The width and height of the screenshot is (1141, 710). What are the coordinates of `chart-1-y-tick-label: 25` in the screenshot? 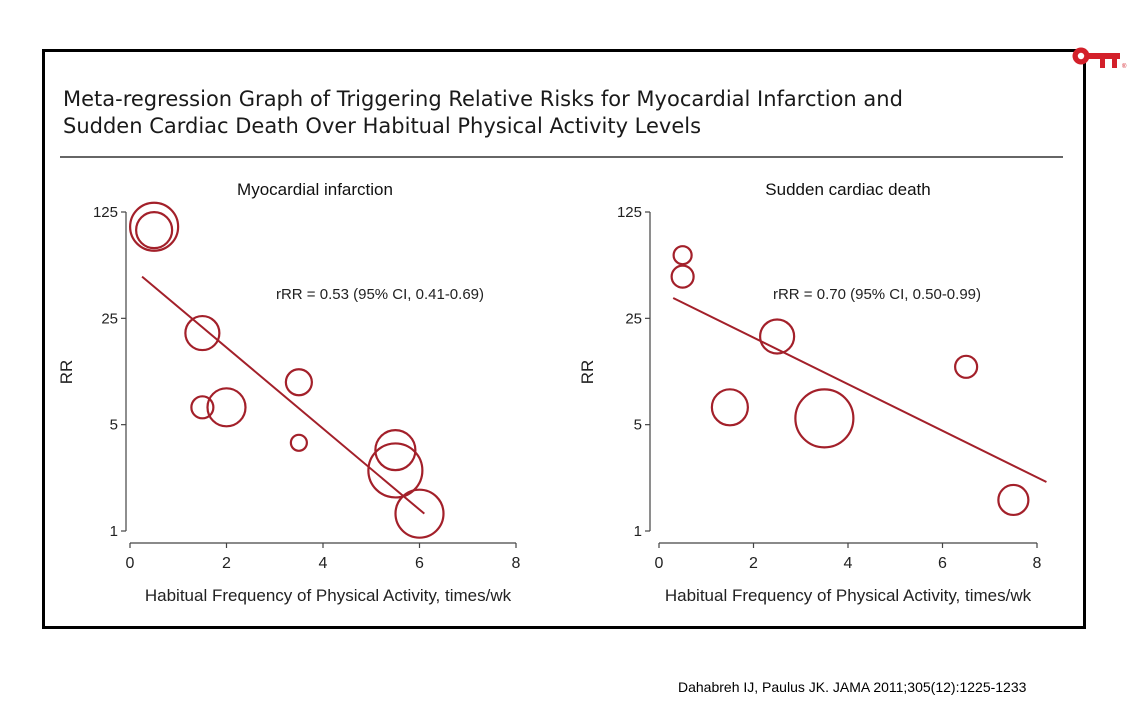 It's located at (109, 318).